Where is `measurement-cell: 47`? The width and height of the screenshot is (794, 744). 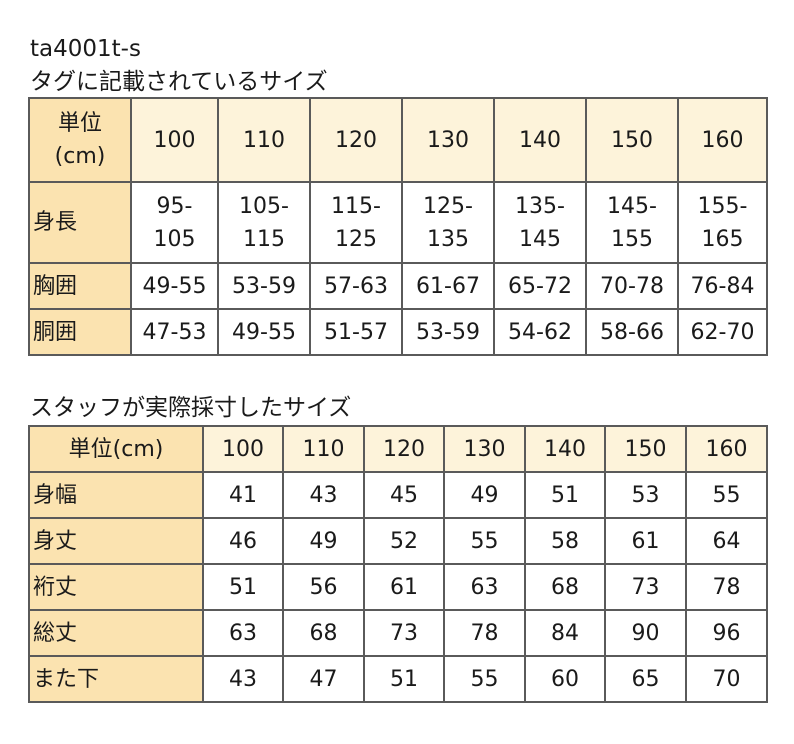
measurement-cell: 47 is located at coordinates (323, 679).